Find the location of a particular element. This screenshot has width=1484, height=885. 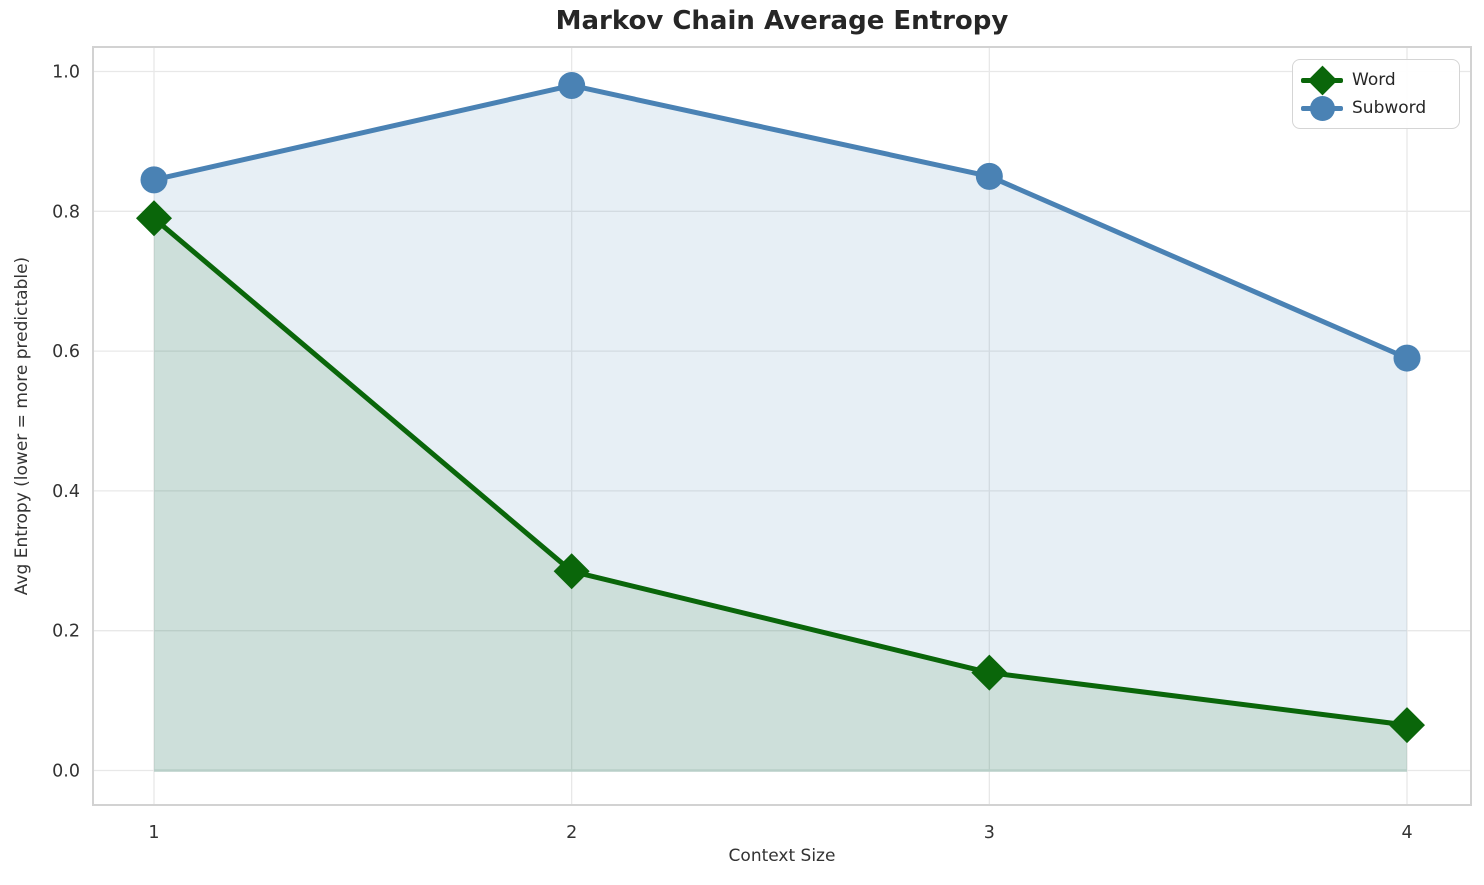

y-tick-label: 1.0 is located at coordinates (66, 73).